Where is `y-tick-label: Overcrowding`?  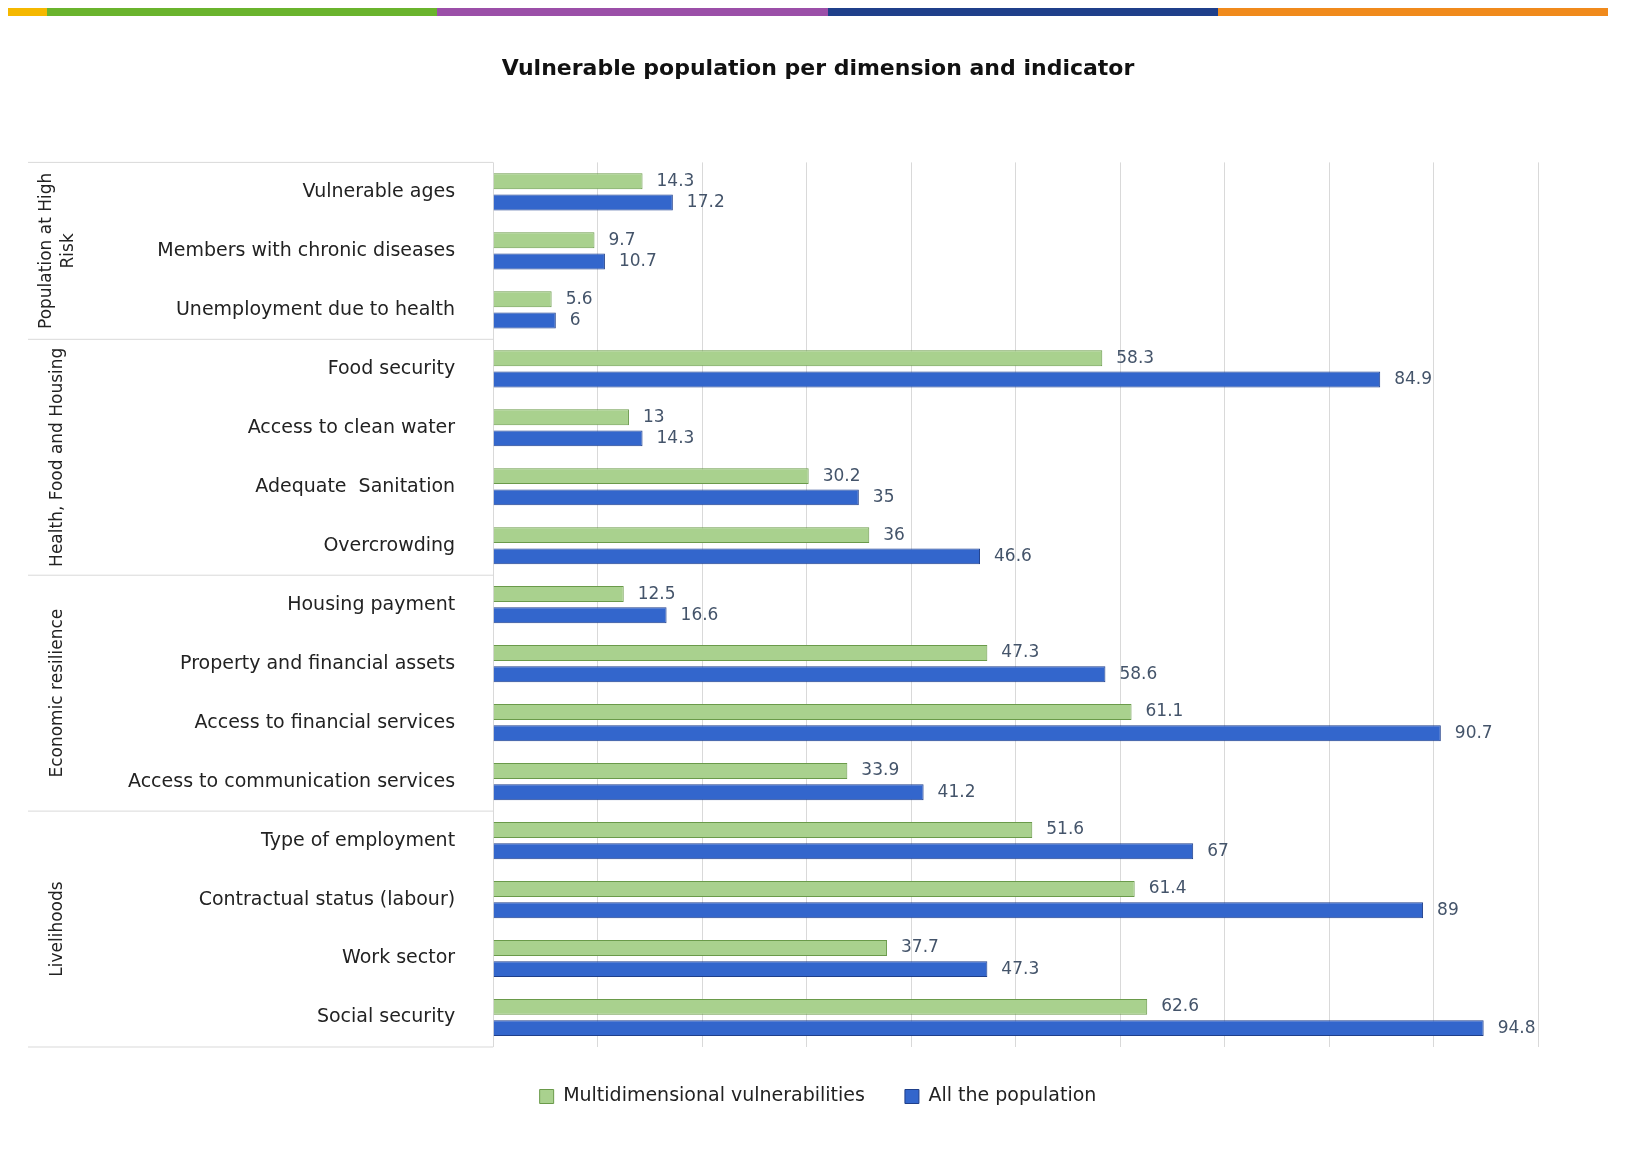 y-tick-label: Overcrowding is located at coordinates (389, 543).